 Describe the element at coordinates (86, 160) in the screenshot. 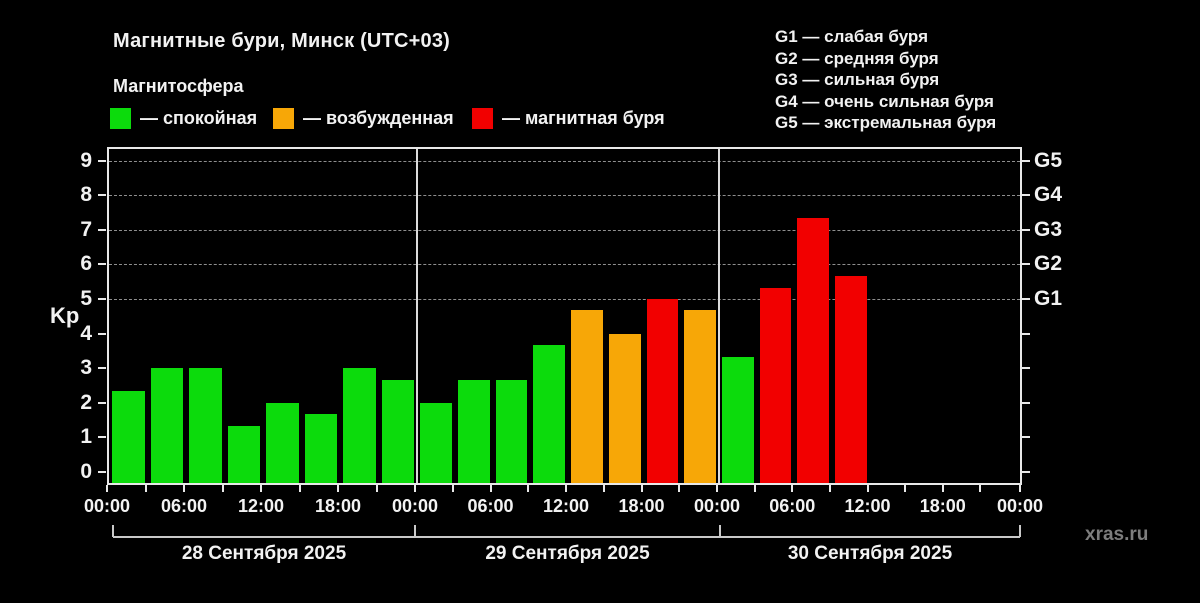

I see `y-tick-label: 9` at that location.